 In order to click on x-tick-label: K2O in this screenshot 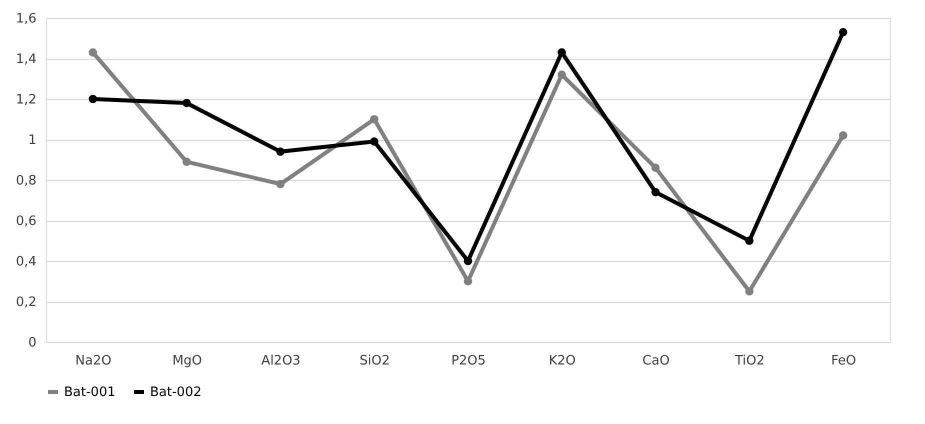, I will do `click(562, 361)`.